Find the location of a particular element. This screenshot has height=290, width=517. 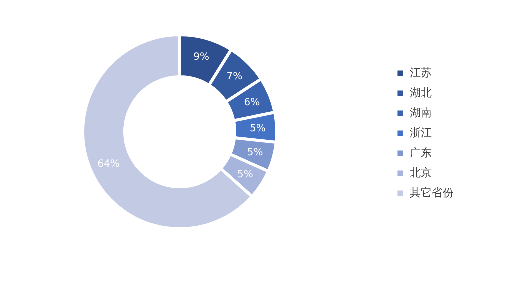

data-label: 7% is located at coordinates (234, 76).